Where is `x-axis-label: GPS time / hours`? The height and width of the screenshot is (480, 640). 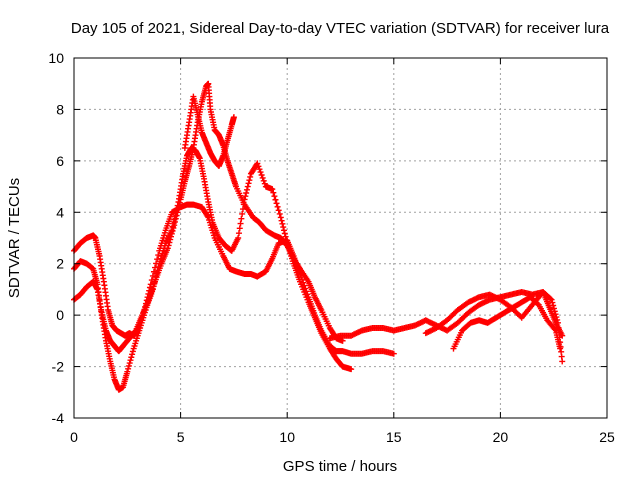
x-axis-label: GPS time / hours is located at coordinates (340, 466).